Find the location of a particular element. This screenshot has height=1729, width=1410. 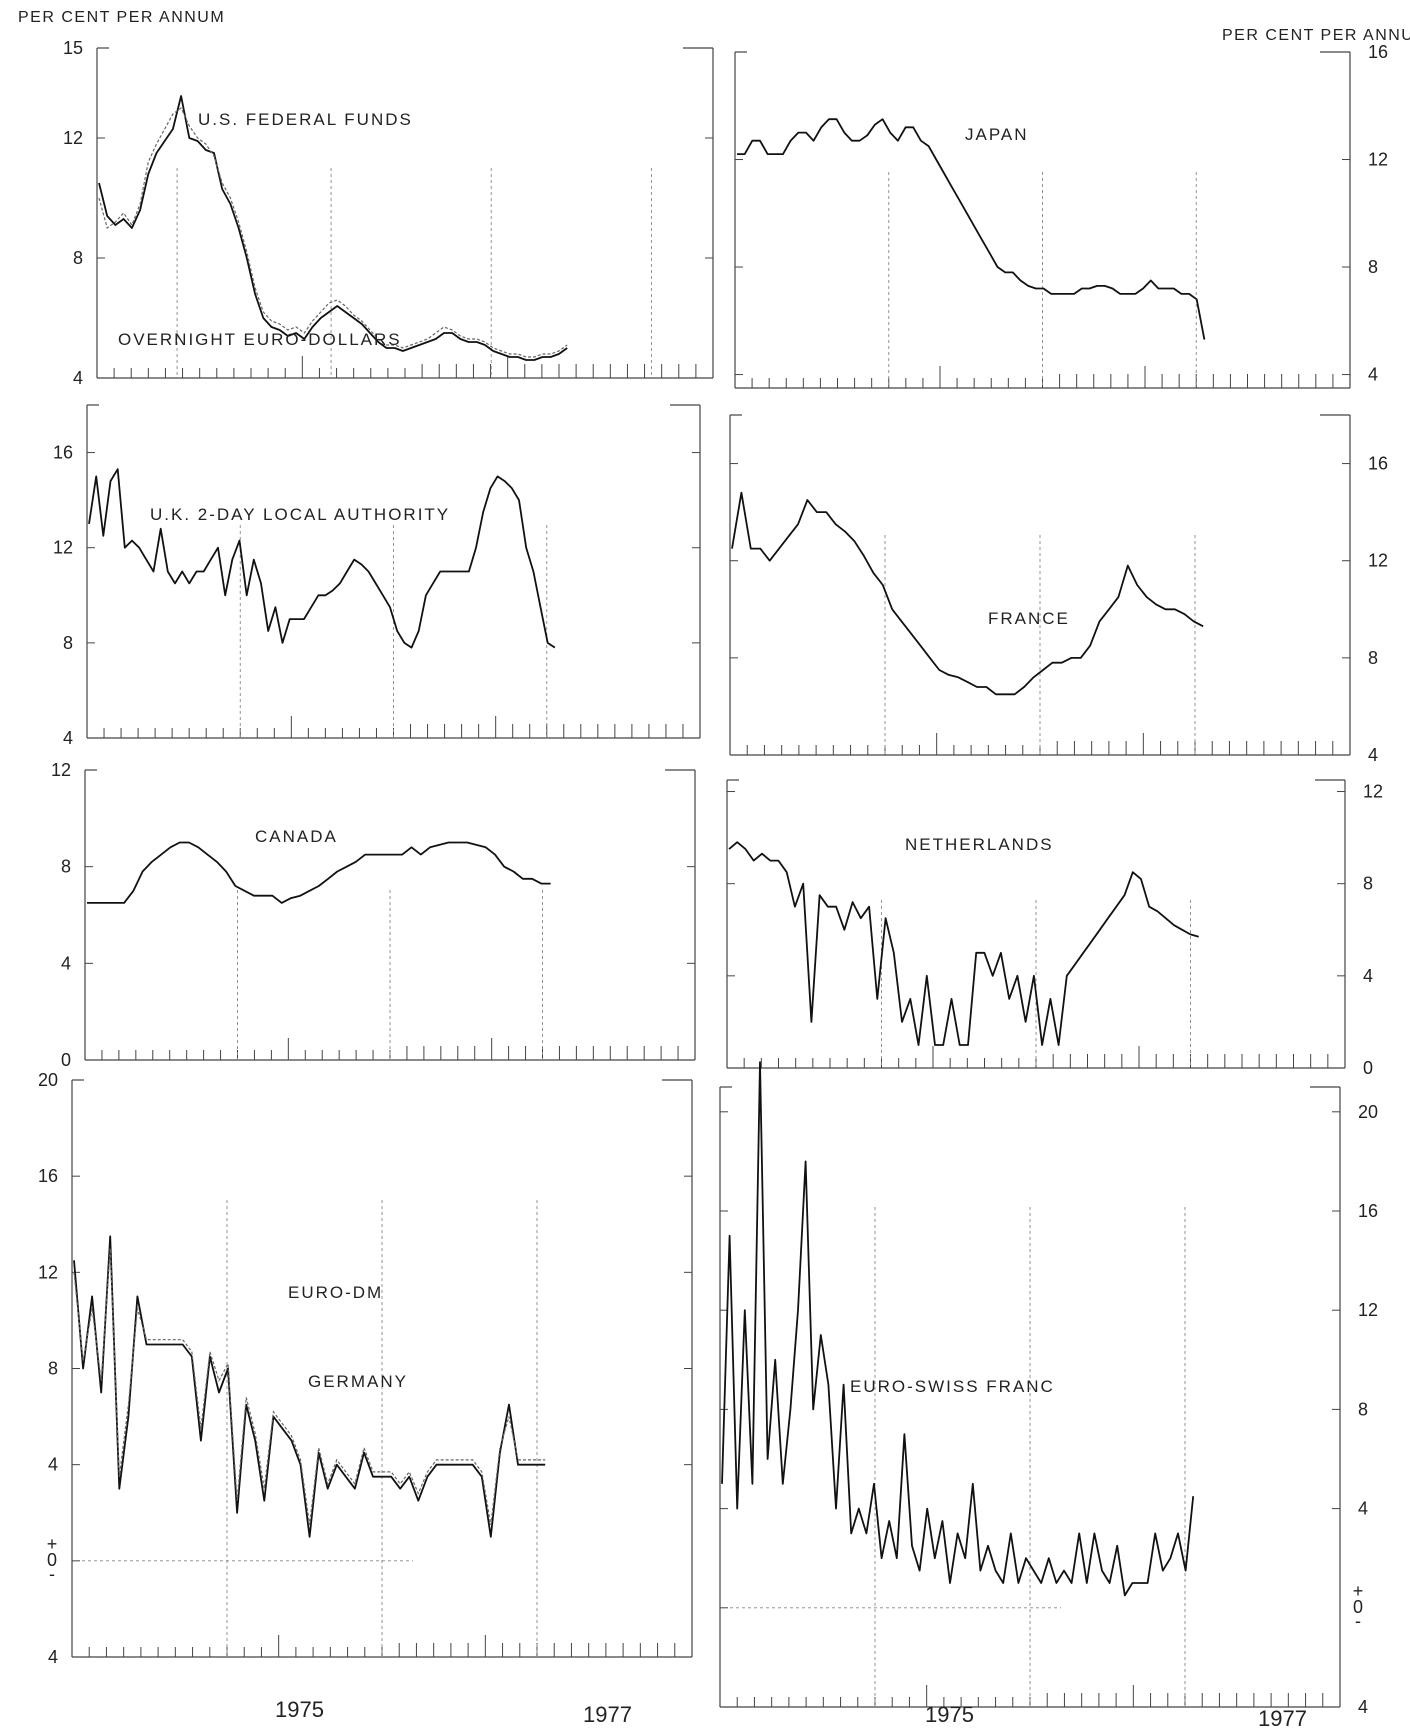

y-tick-label-canada: 8 is located at coordinates (66, 867).